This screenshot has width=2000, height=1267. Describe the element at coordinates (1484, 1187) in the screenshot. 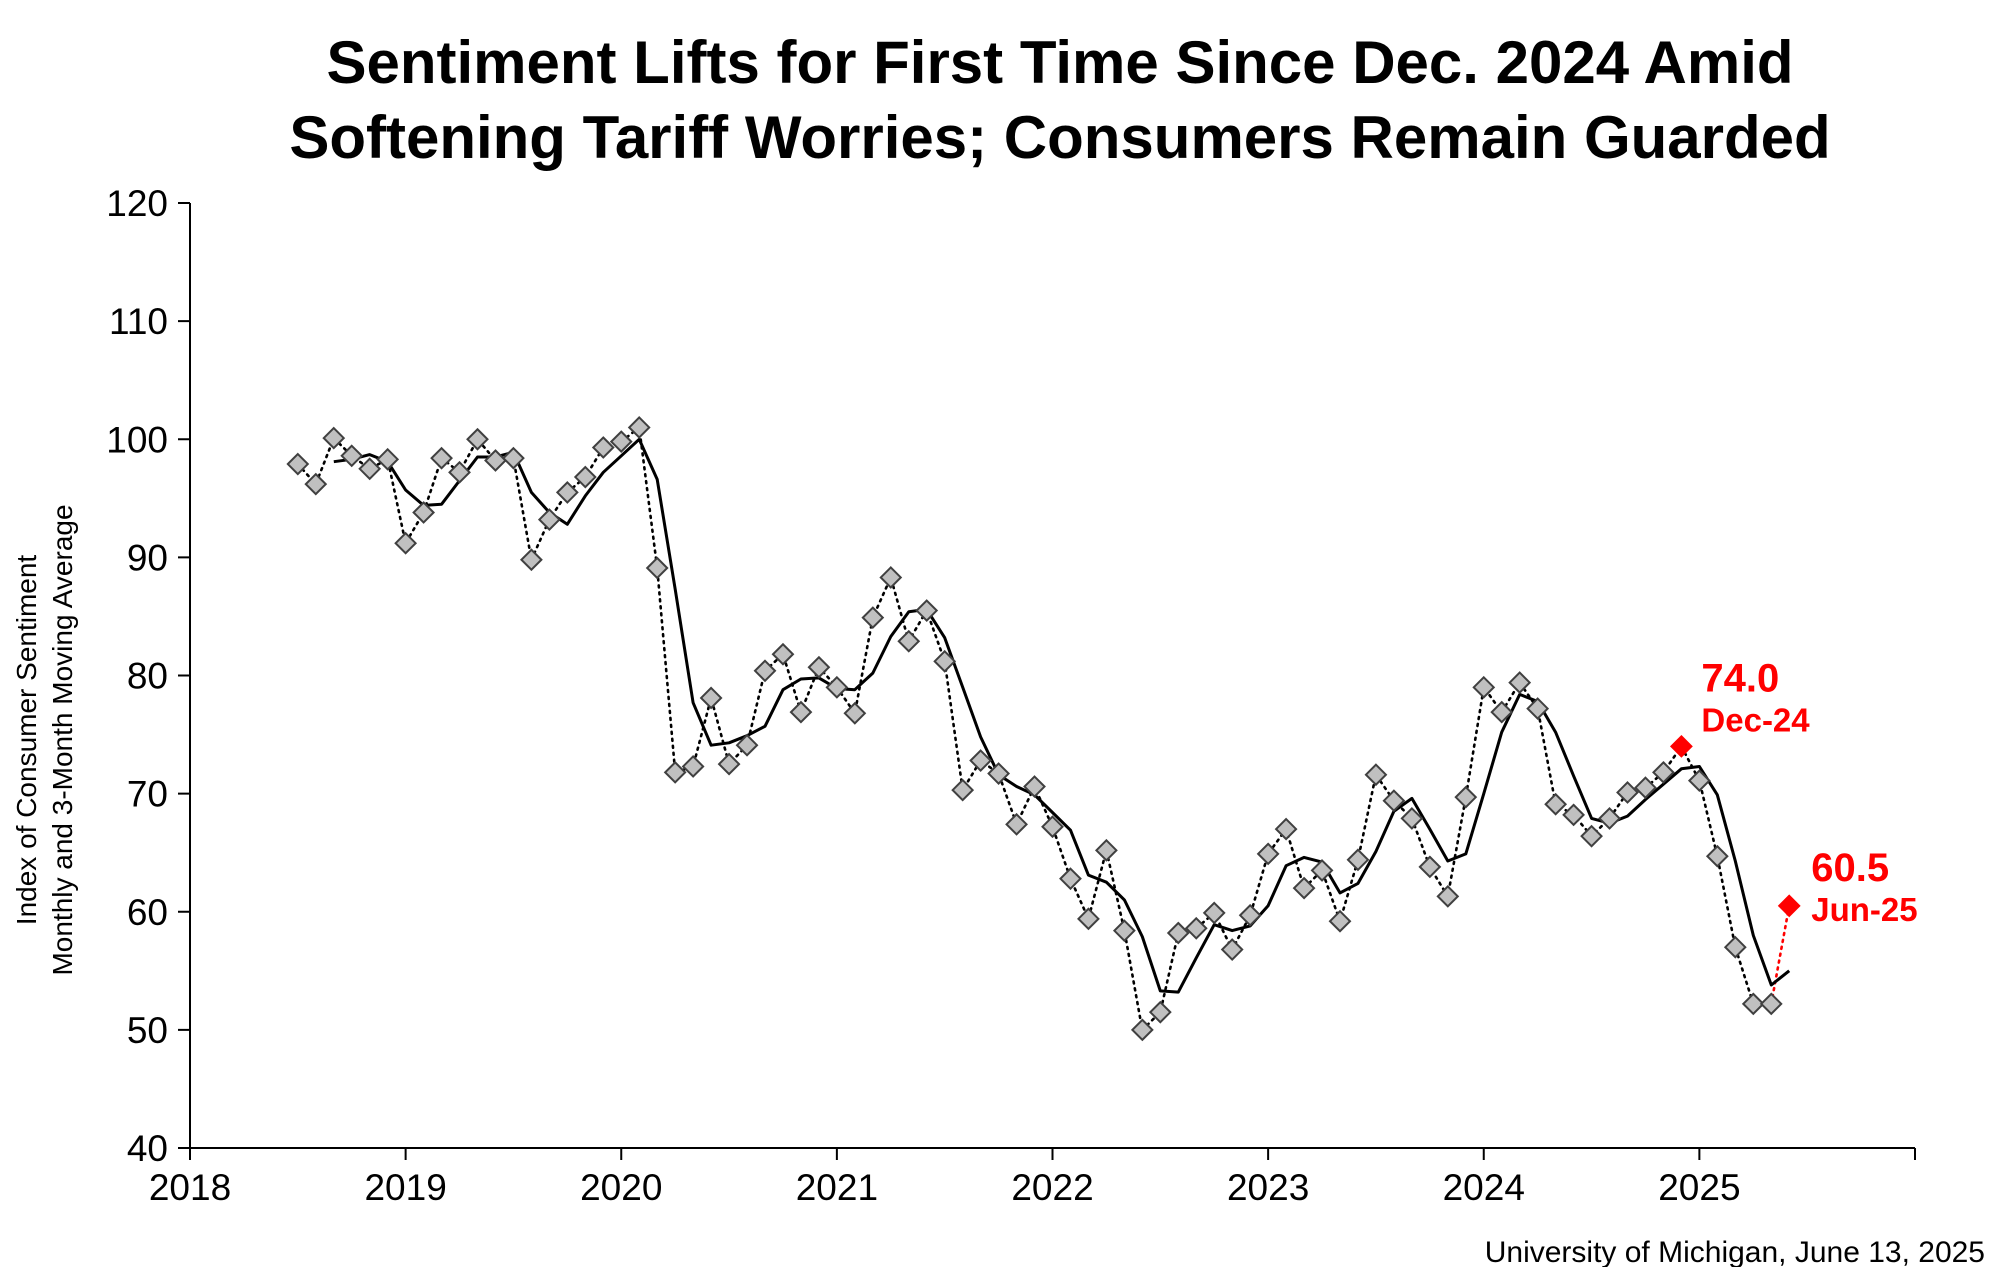

I see `x-tick-label: 2024` at that location.